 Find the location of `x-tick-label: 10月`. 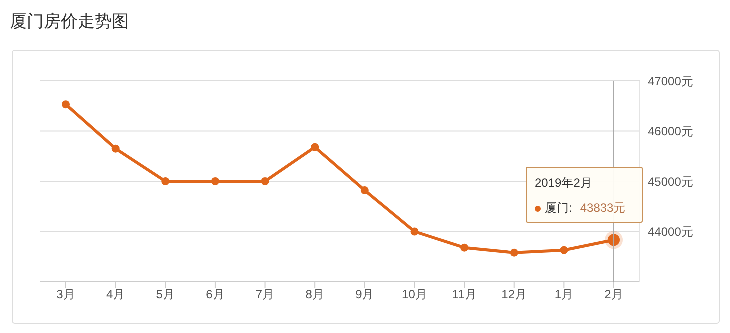

x-tick-label: 10月 is located at coordinates (415, 295).